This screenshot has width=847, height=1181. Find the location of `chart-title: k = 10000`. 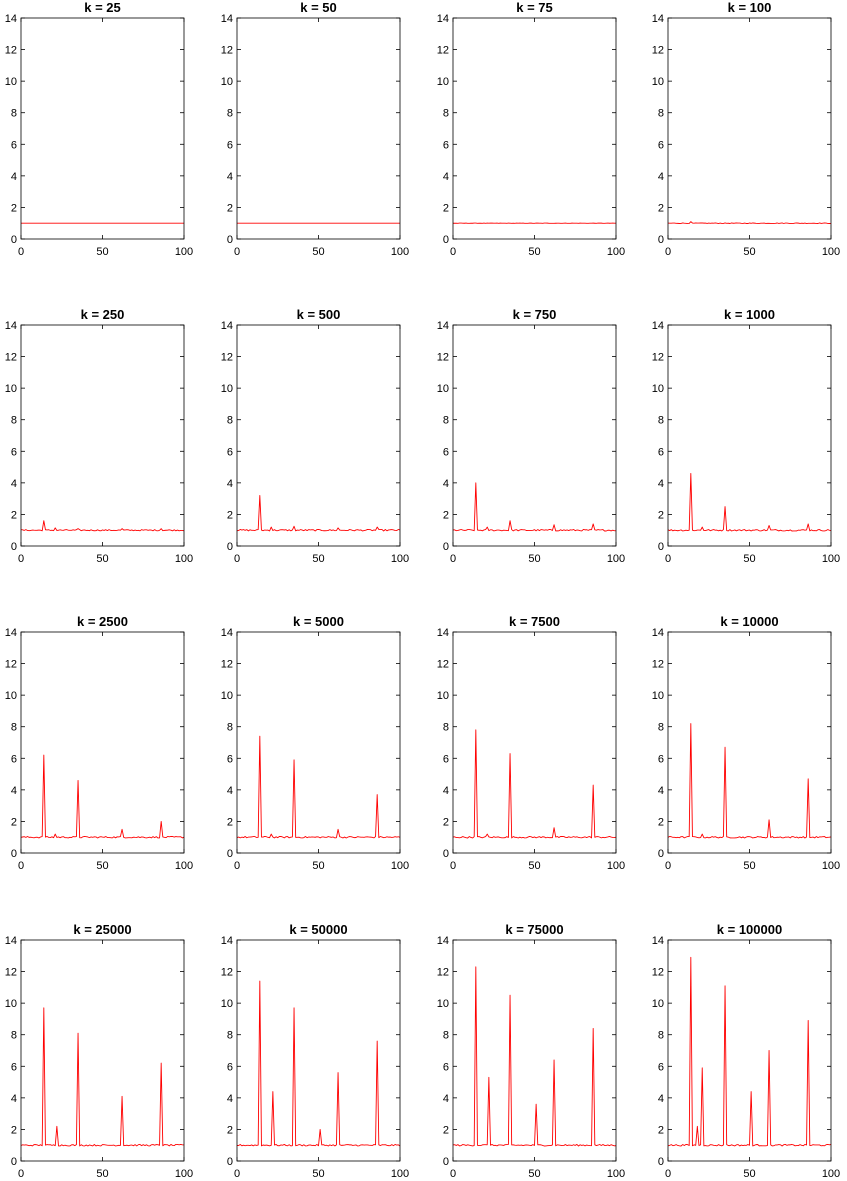

chart-title: k = 10000 is located at coordinates (749, 621).